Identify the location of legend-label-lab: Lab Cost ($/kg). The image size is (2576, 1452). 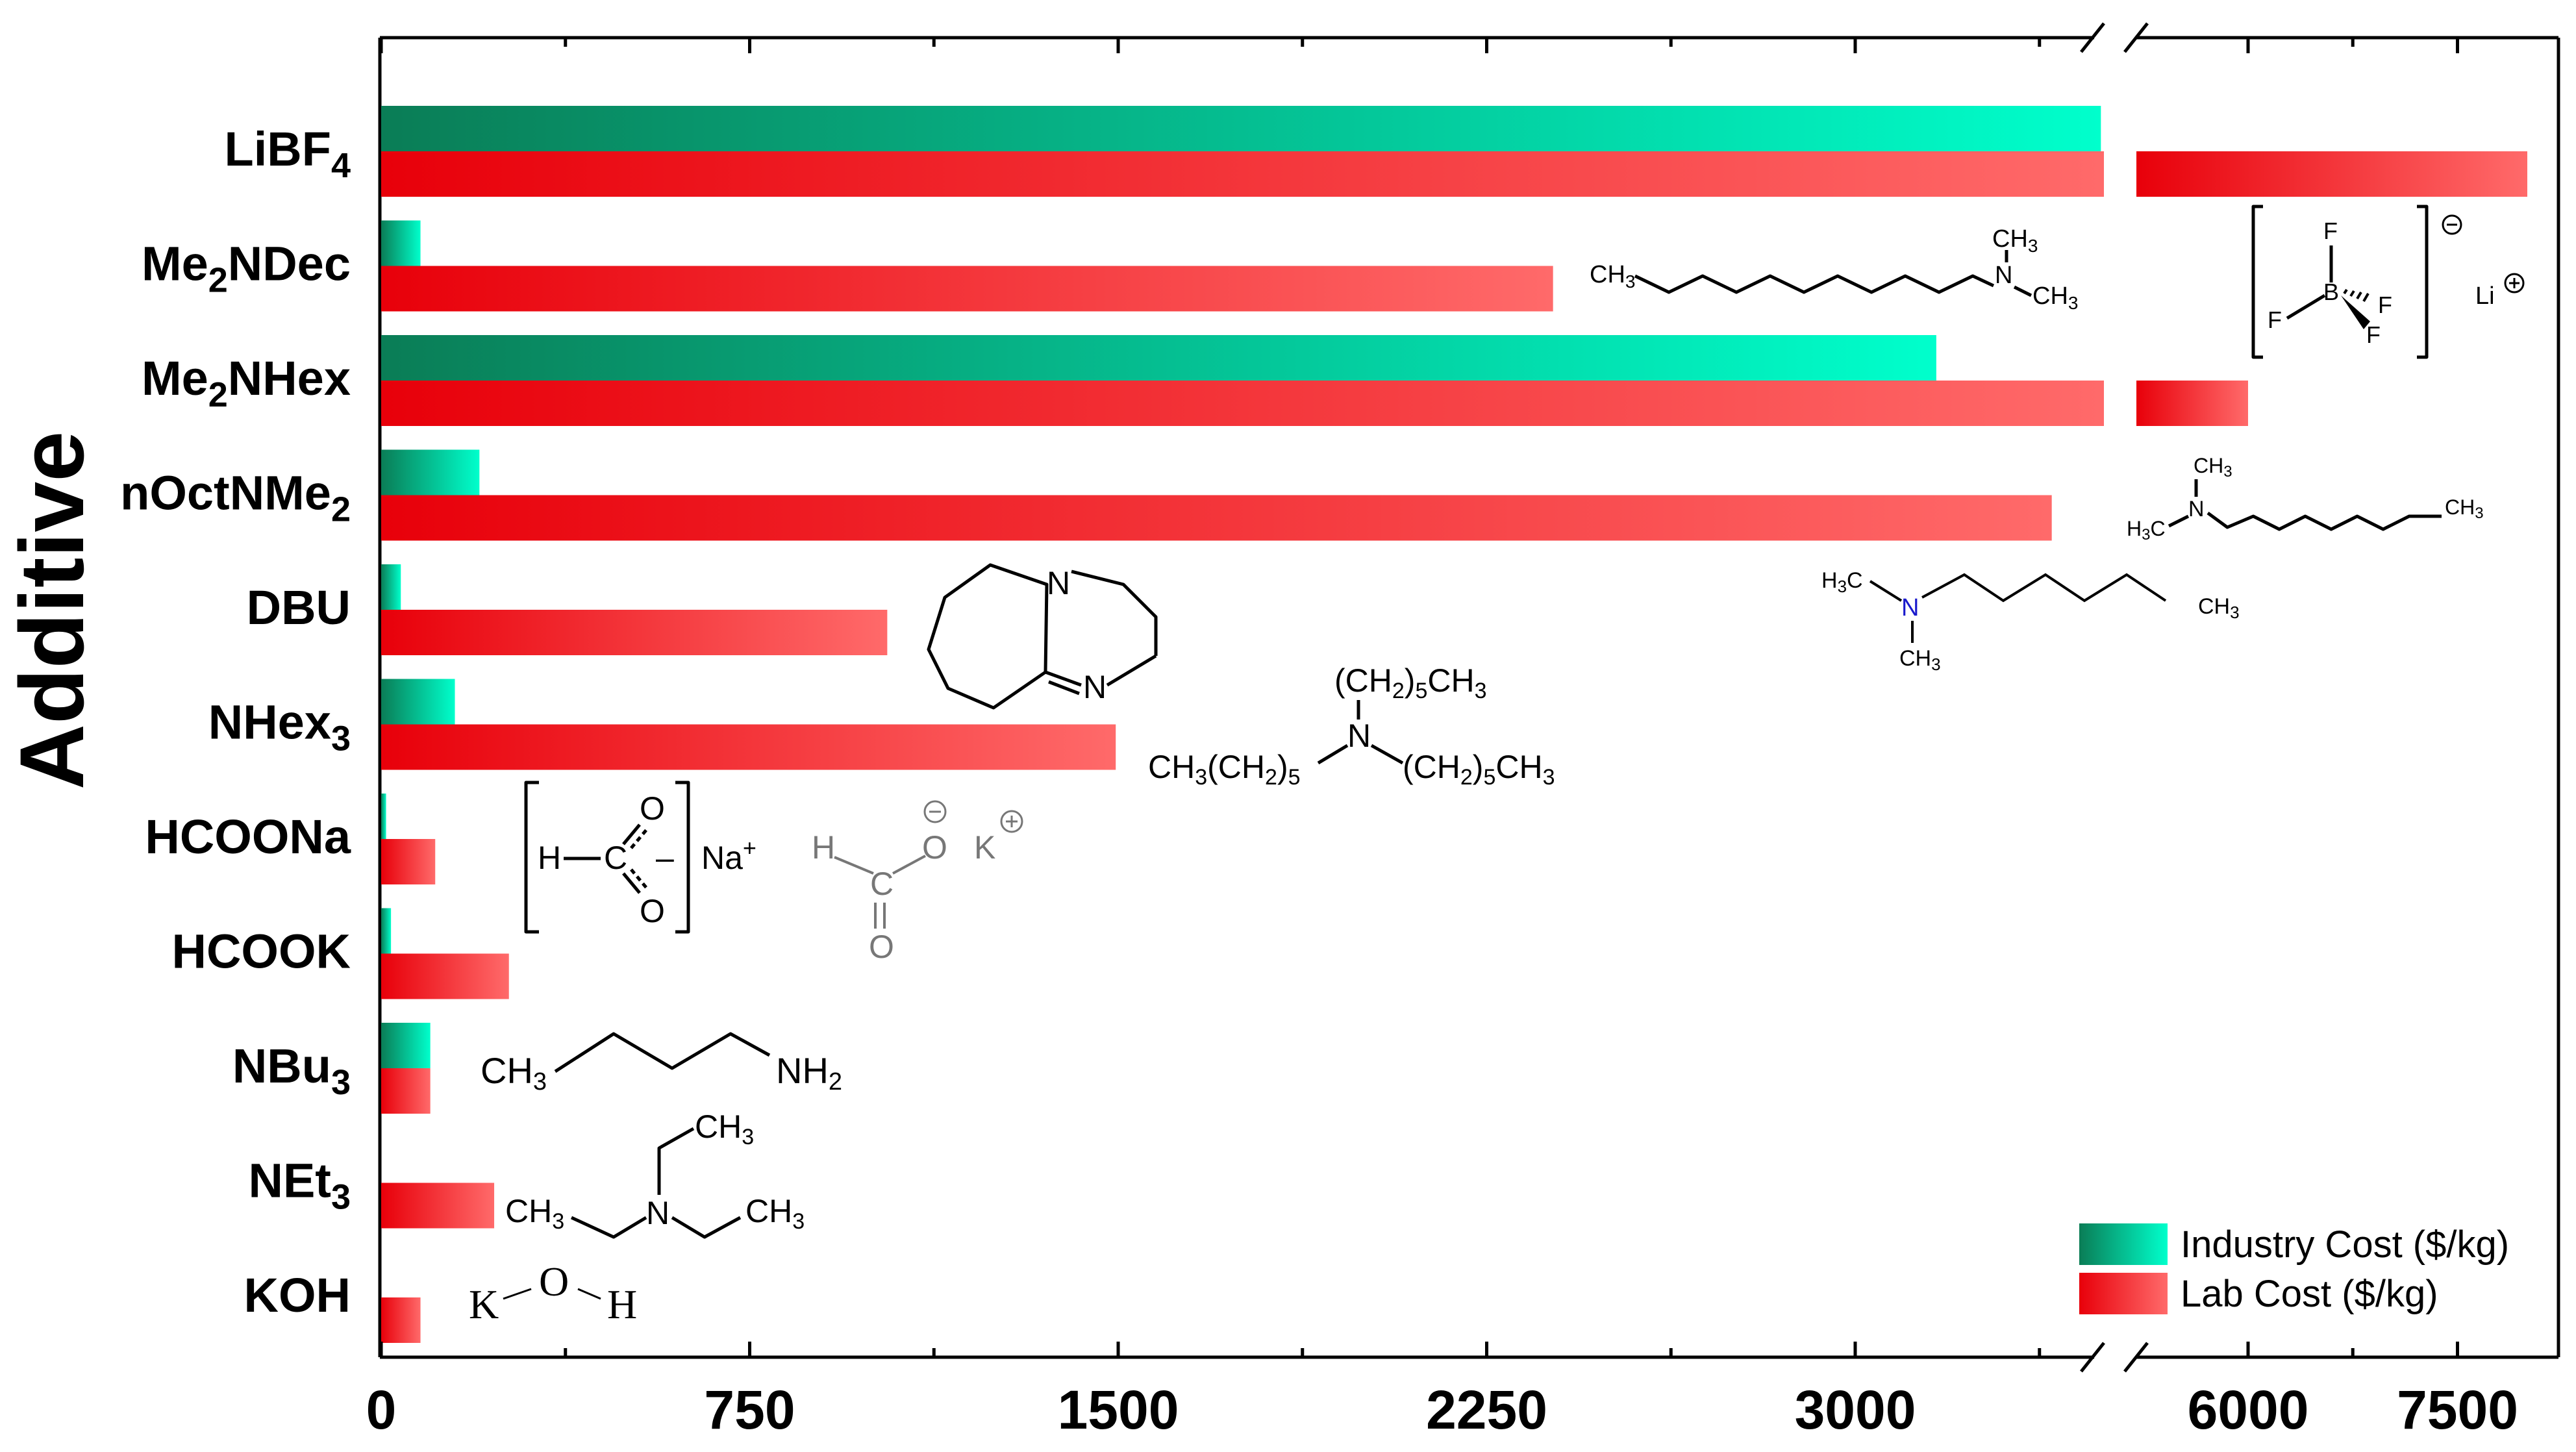
(2309, 1294).